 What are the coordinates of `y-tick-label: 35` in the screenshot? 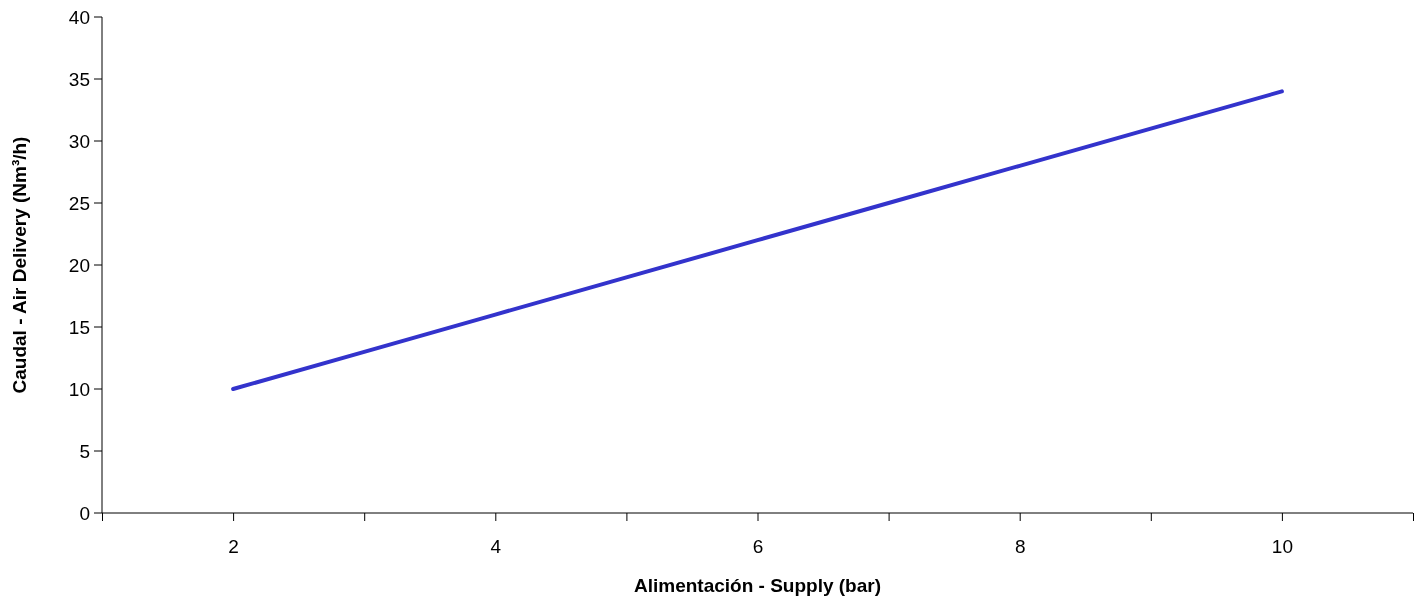 It's located at (79, 79).